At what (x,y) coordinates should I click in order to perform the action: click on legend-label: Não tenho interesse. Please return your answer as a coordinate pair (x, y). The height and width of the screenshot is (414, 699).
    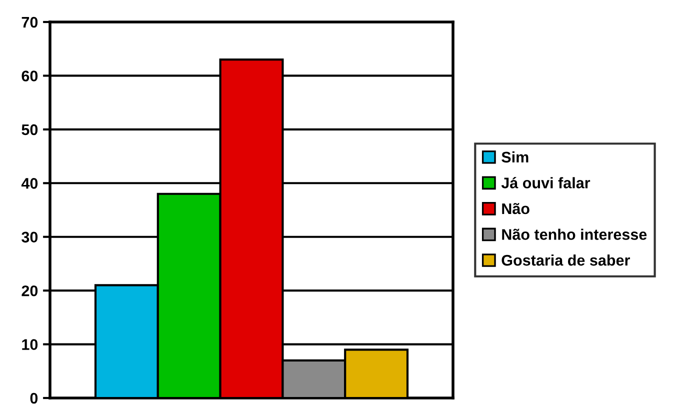
    Looking at the image, I should click on (574, 234).